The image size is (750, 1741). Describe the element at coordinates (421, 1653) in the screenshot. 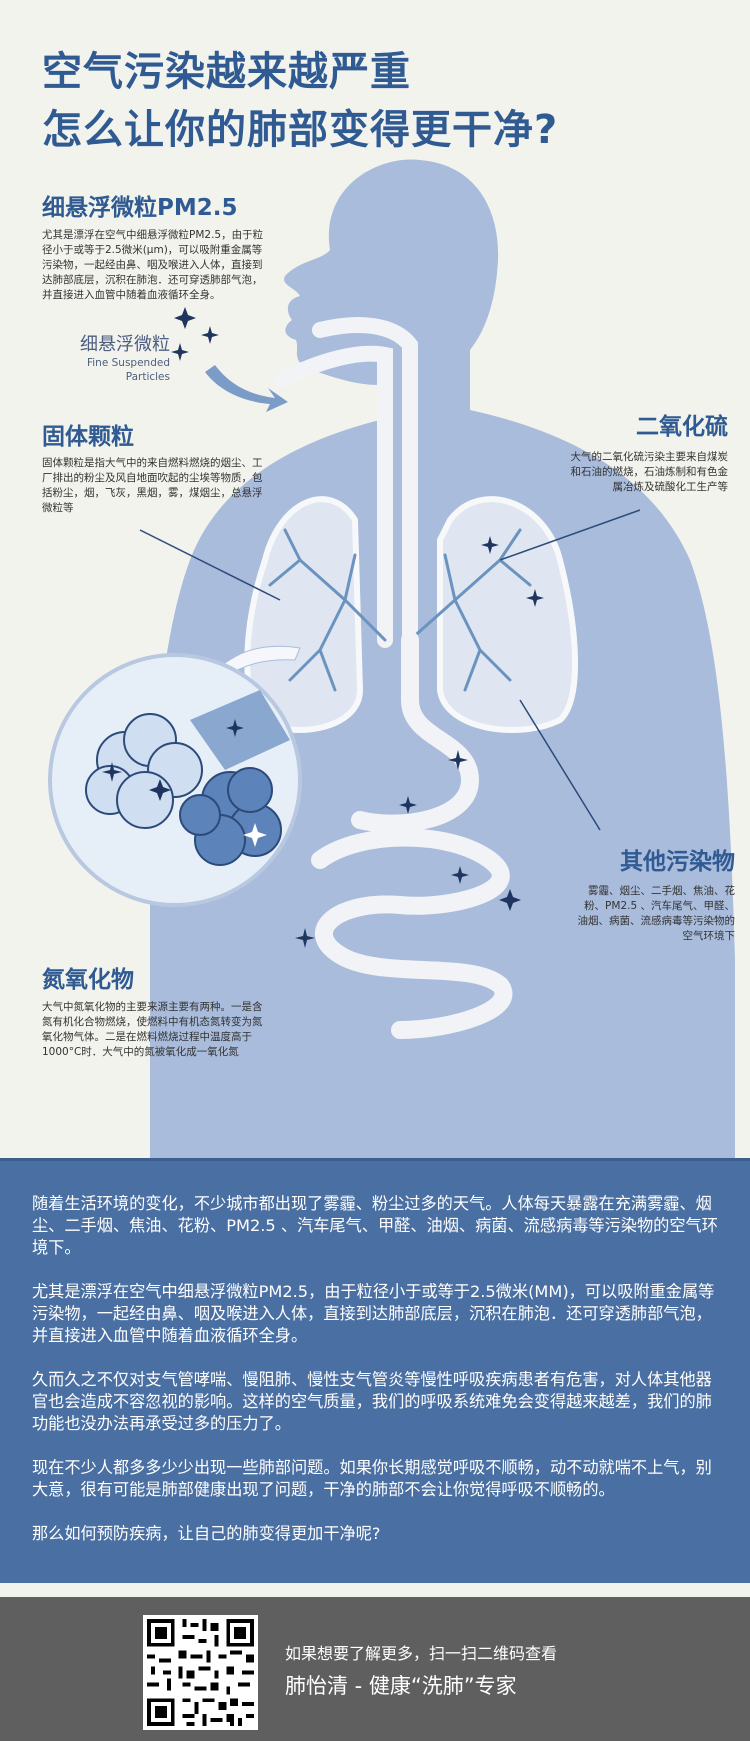

I see `footer-scan-prompt: 如果想要了解更多，扫一扫二维码查看` at that location.